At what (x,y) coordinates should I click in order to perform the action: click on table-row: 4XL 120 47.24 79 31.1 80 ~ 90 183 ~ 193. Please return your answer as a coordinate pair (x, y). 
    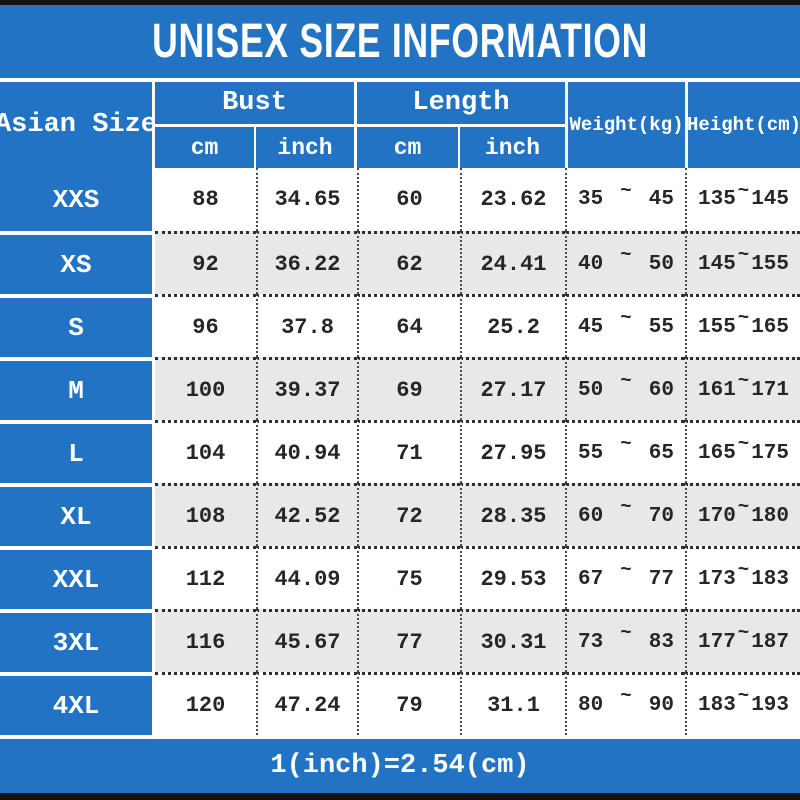
    Looking at the image, I should click on (400, 703).